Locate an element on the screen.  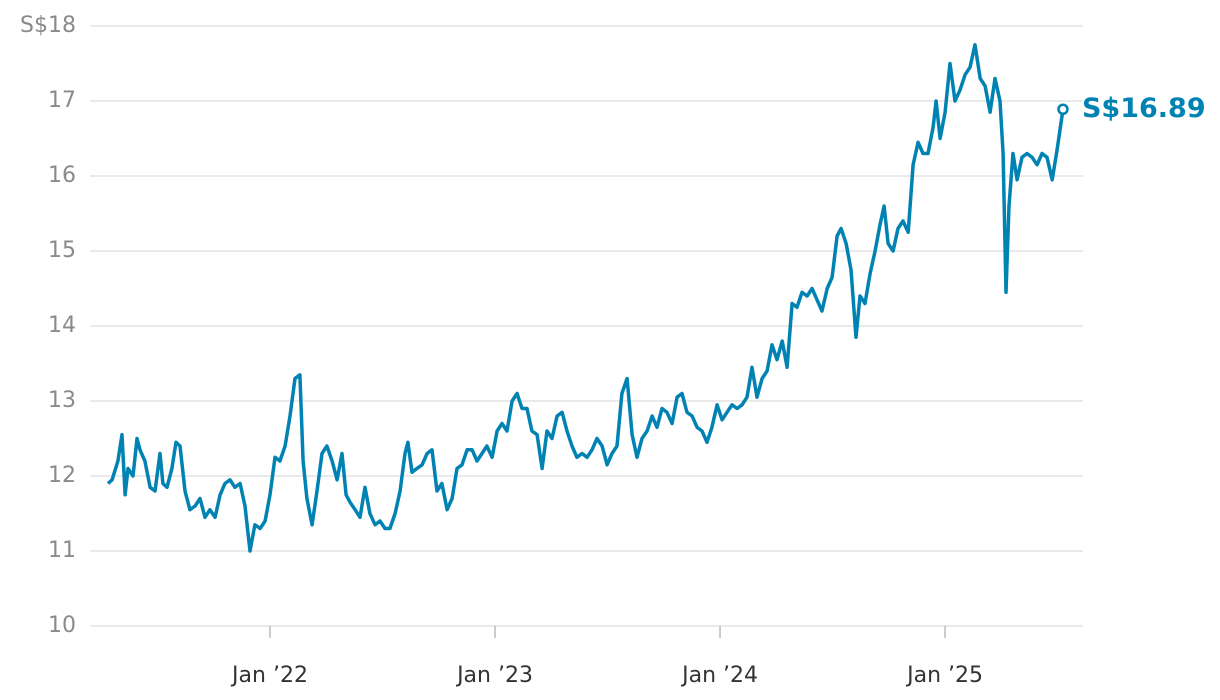
x-tick-label: Jan ’24 is located at coordinates (719, 675).